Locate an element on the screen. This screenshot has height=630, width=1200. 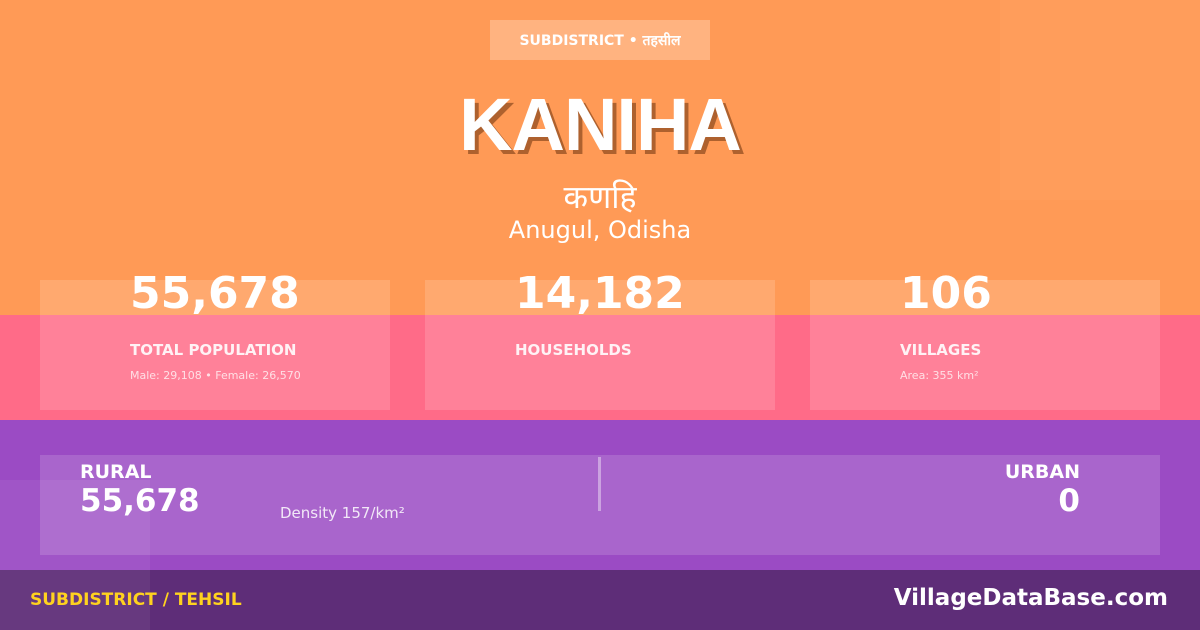
rural-urban-panel: RURAL 55,678 Density 157/km² URBAN 0 is located at coordinates (600, 505).